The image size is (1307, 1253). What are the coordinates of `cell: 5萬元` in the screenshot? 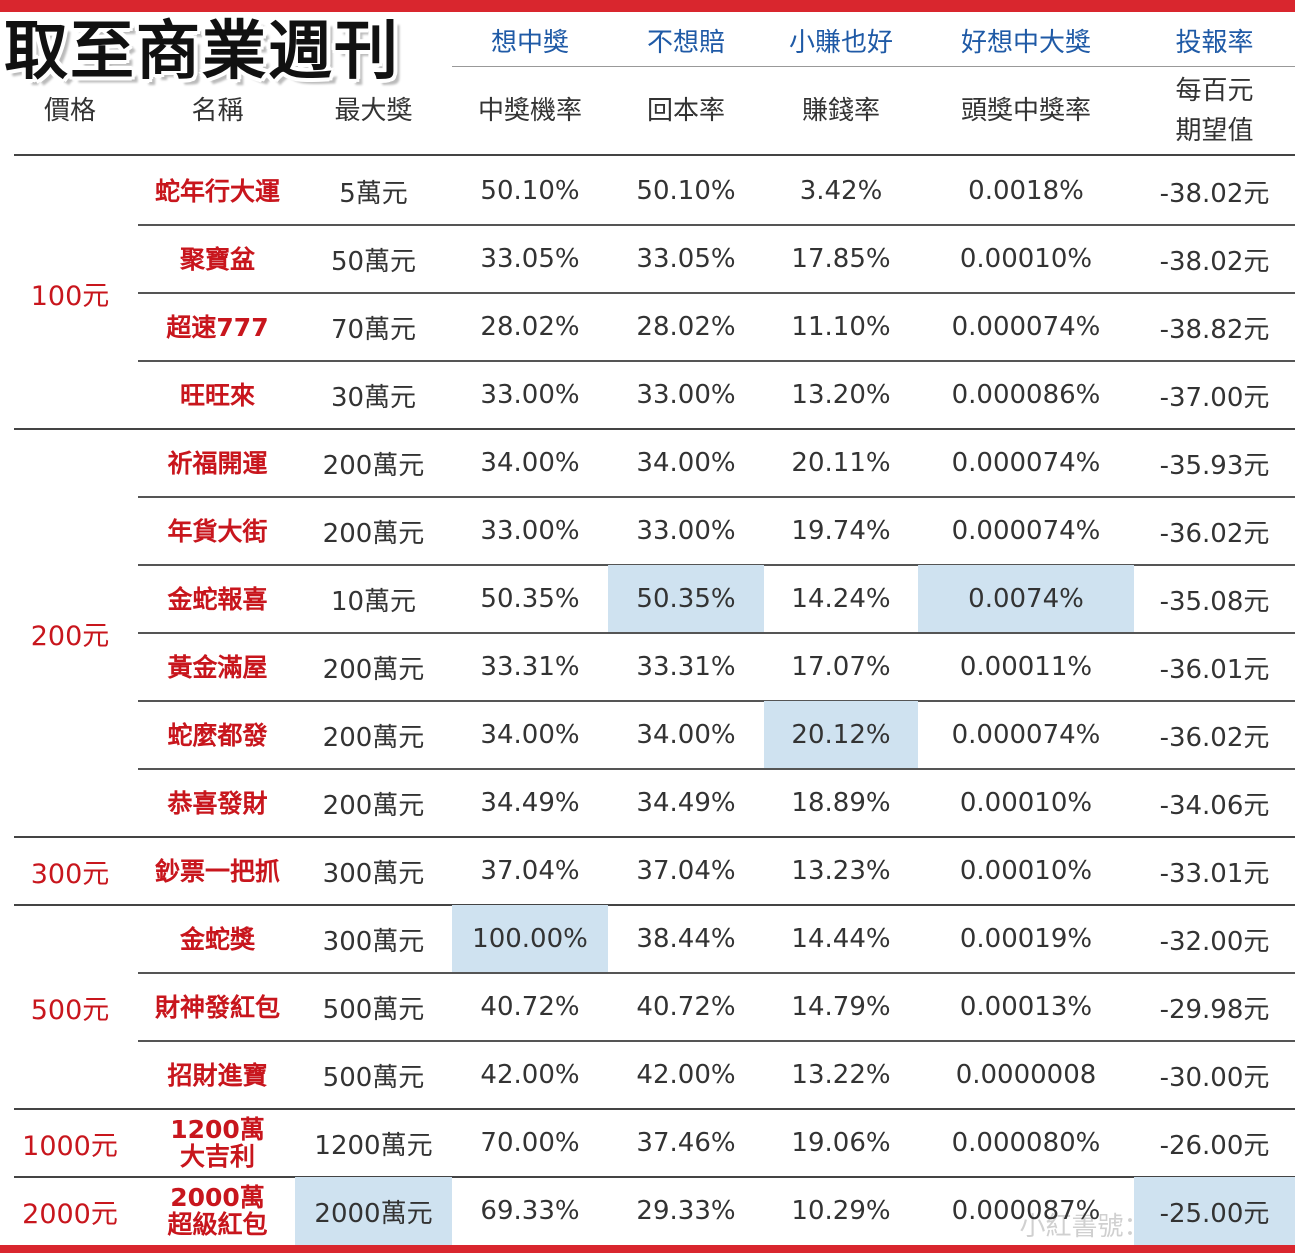 It's located at (373, 193).